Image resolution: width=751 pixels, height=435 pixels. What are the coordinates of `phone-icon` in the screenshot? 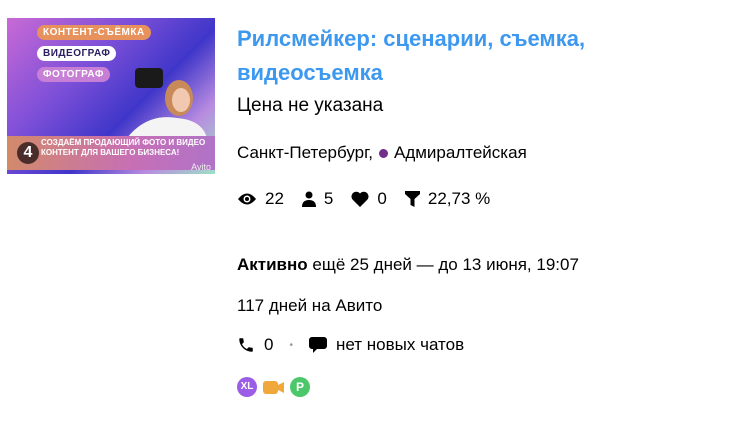 It's located at (246, 345).